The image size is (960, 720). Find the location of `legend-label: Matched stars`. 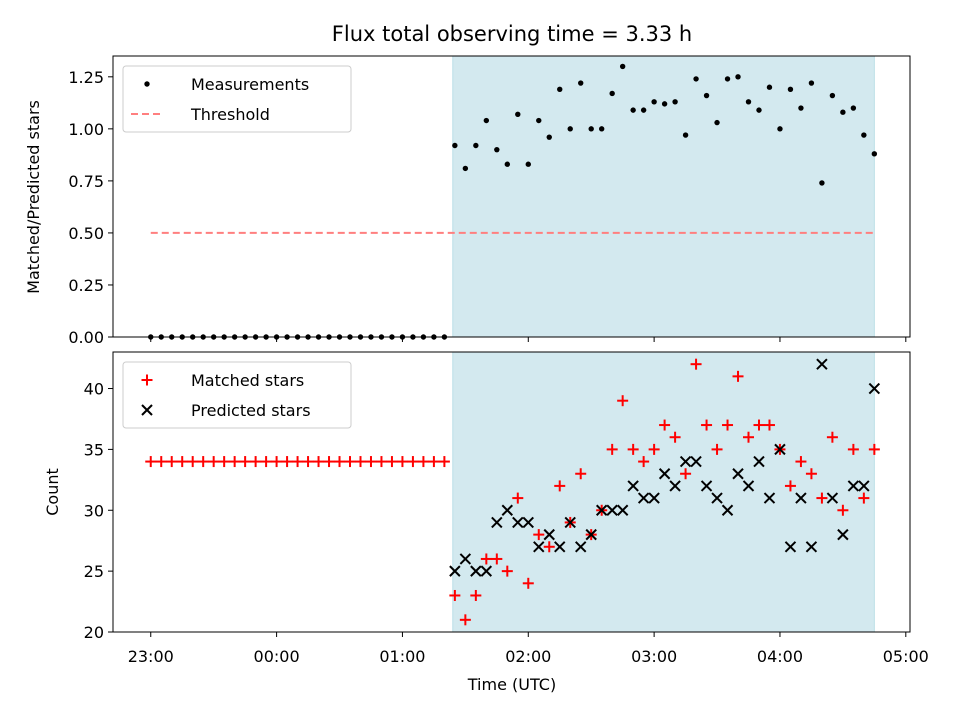

legend-label: Matched stars is located at coordinates (247, 380).